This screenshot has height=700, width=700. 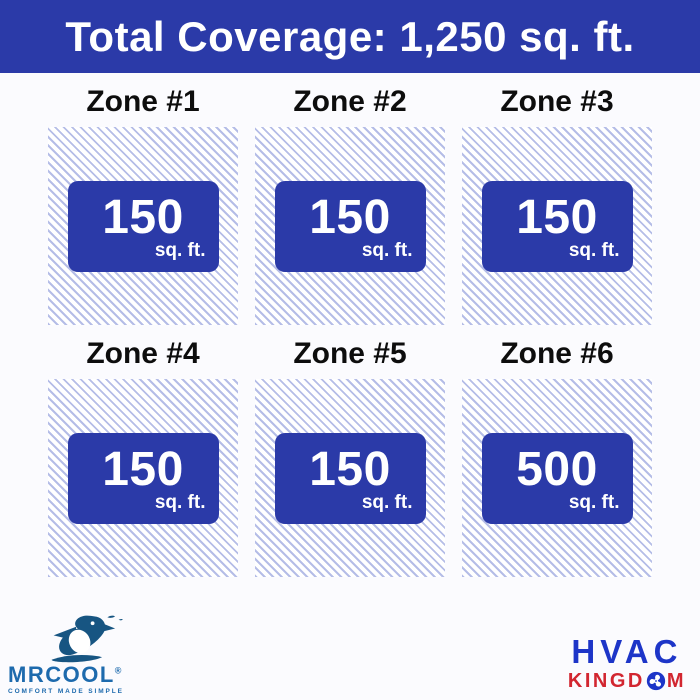 What do you see at coordinates (61, 674) in the screenshot?
I see `mrcool-name: MRCOOL` at bounding box center [61, 674].